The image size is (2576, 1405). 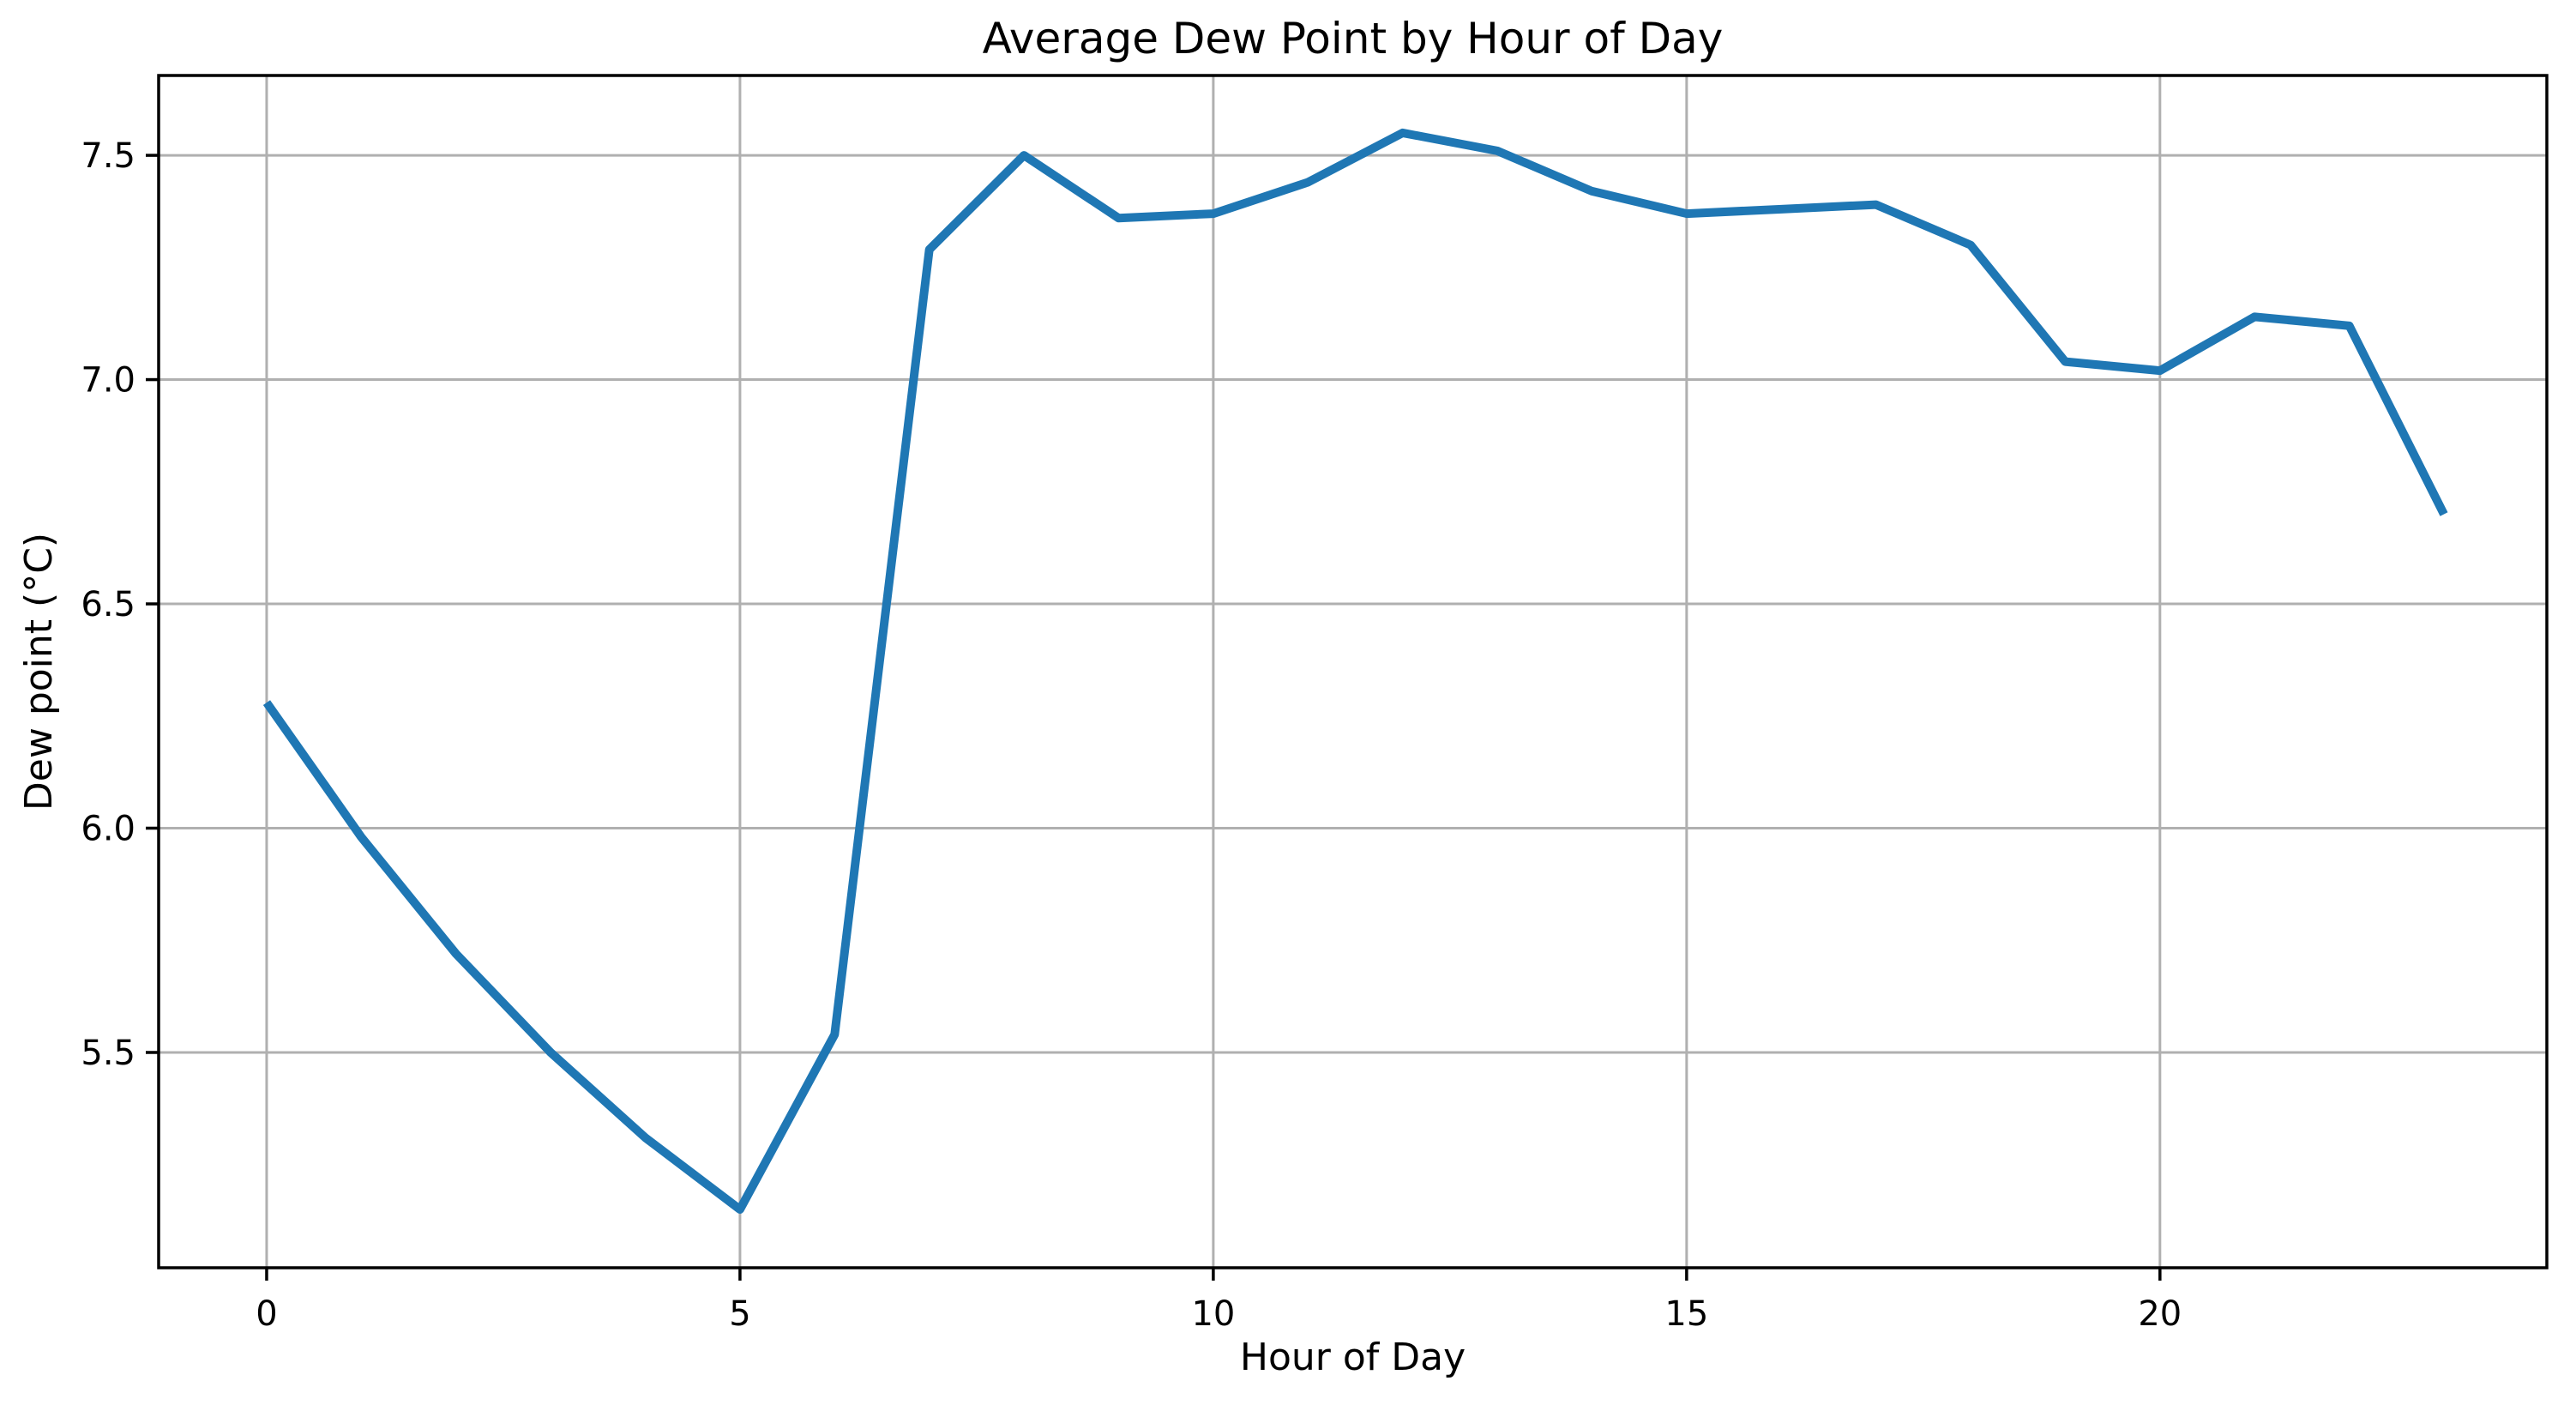 I want to click on y-tick-label: 7.5, so click(x=108, y=156).